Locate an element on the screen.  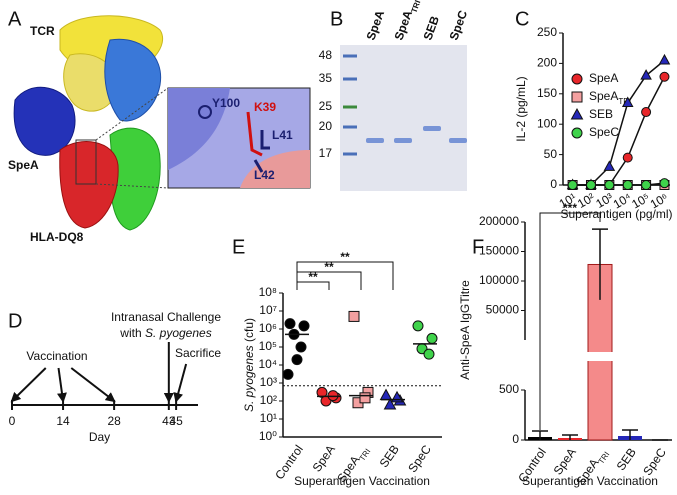
x-tick-label-main: SpeA is located at coordinates (565, 462).